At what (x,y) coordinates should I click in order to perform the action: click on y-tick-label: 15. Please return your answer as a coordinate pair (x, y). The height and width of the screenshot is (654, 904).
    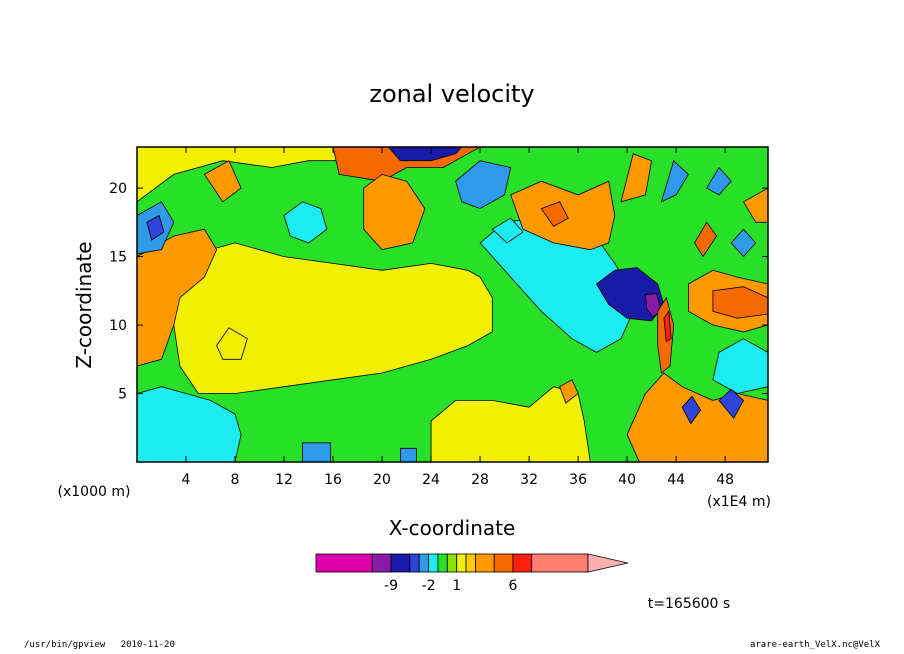
    Looking at the image, I should click on (118, 258).